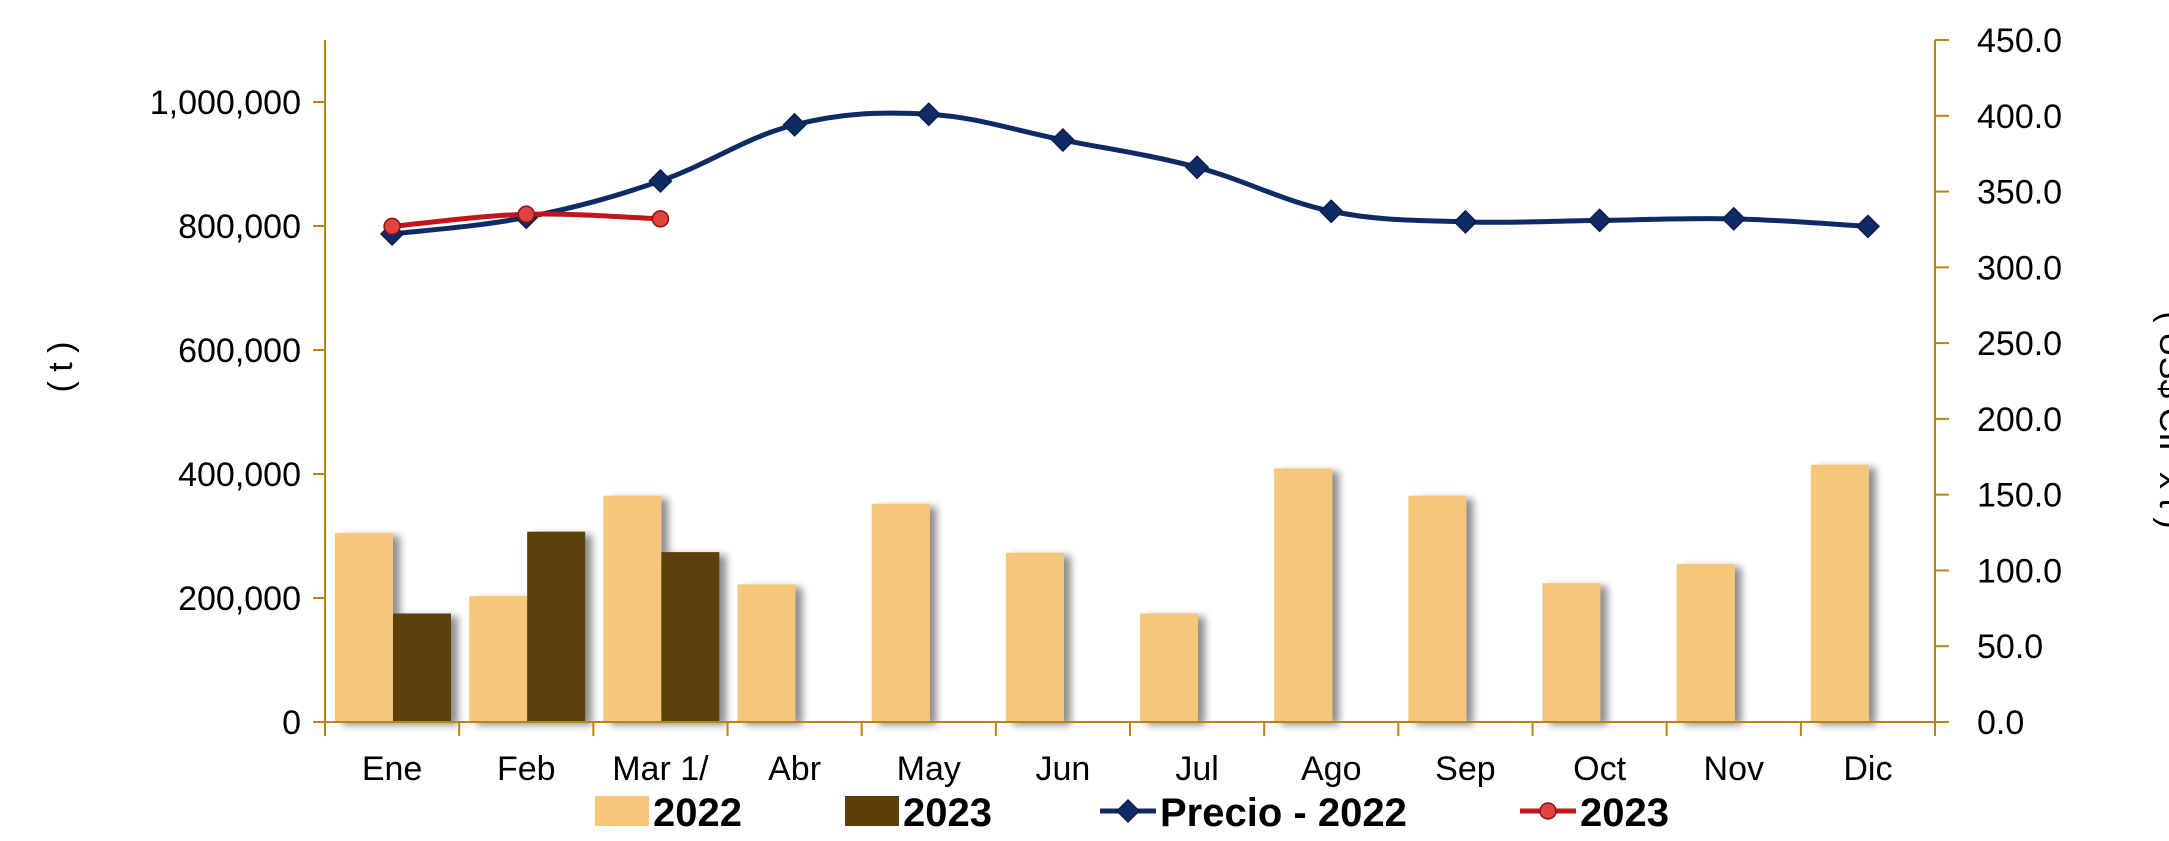  I want to click on legend-label: 2022, so click(697, 813).